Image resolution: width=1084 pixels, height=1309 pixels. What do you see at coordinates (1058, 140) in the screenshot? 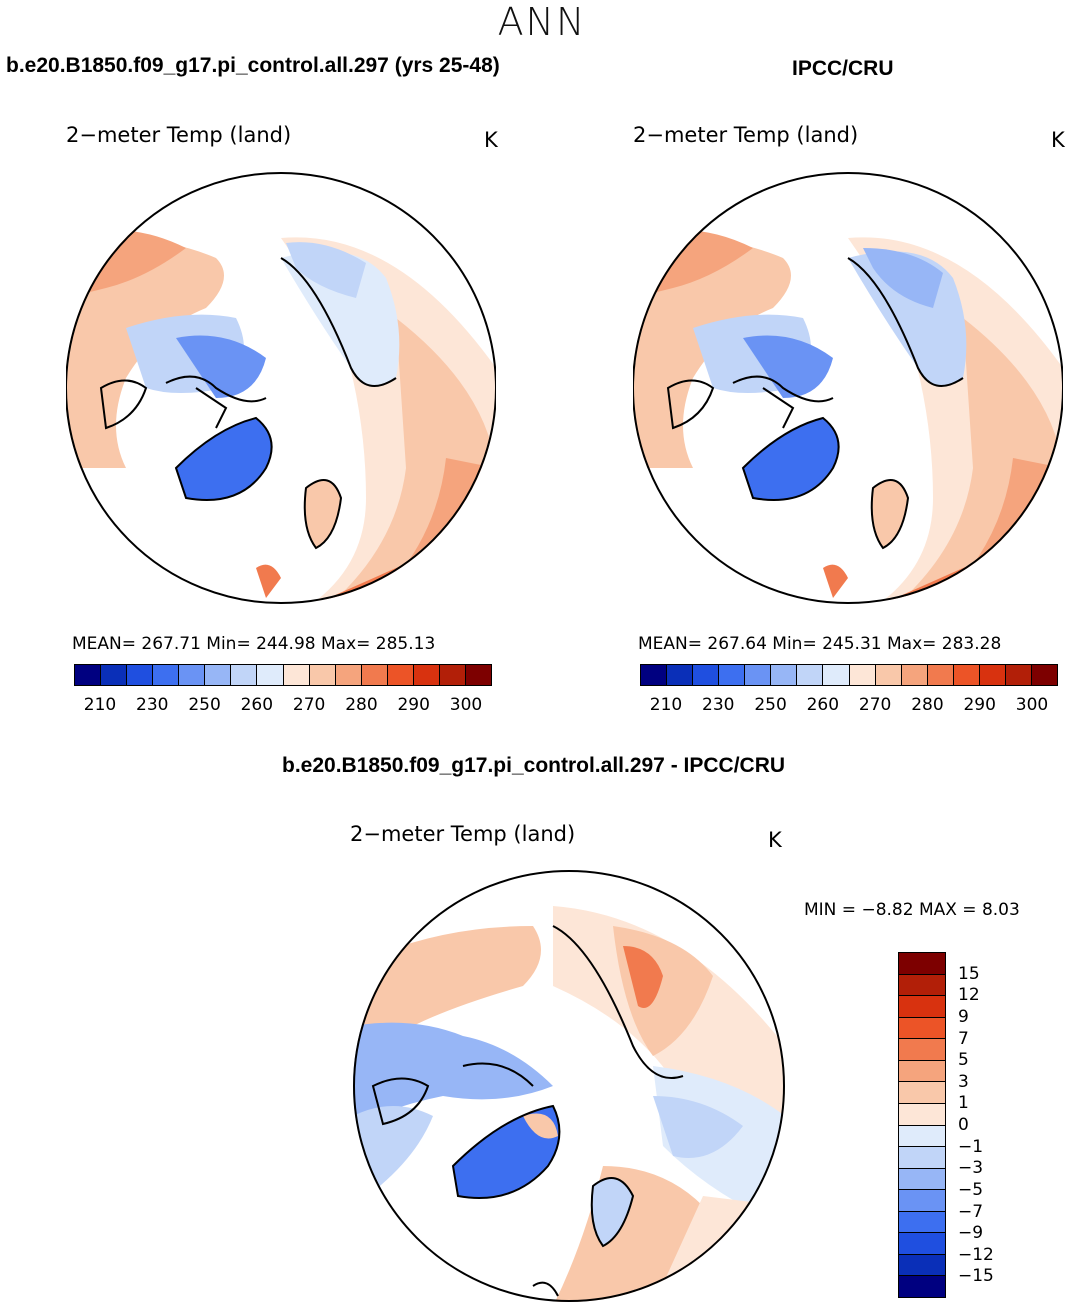
I see `right-units-label: K` at bounding box center [1058, 140].